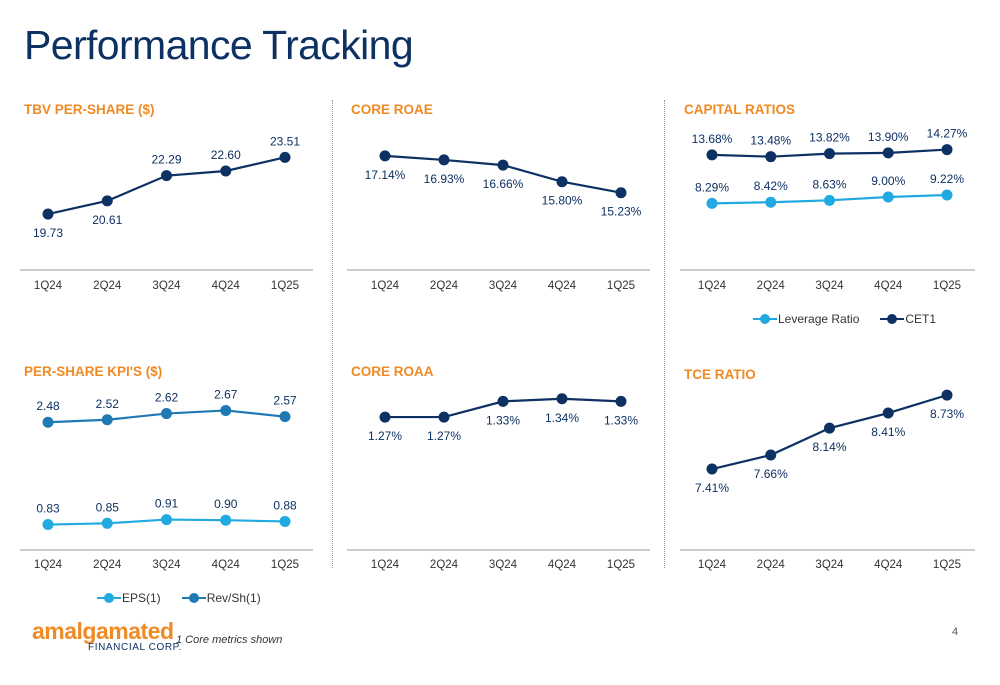 This screenshot has width=1000, height=685. Describe the element at coordinates (621, 420) in the screenshot. I see `data-label: 1.33%` at that location.